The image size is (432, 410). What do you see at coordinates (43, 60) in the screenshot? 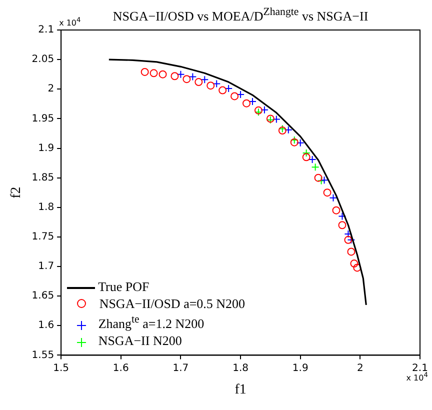
I see `y-tick-label: 2.05` at bounding box center [43, 60].